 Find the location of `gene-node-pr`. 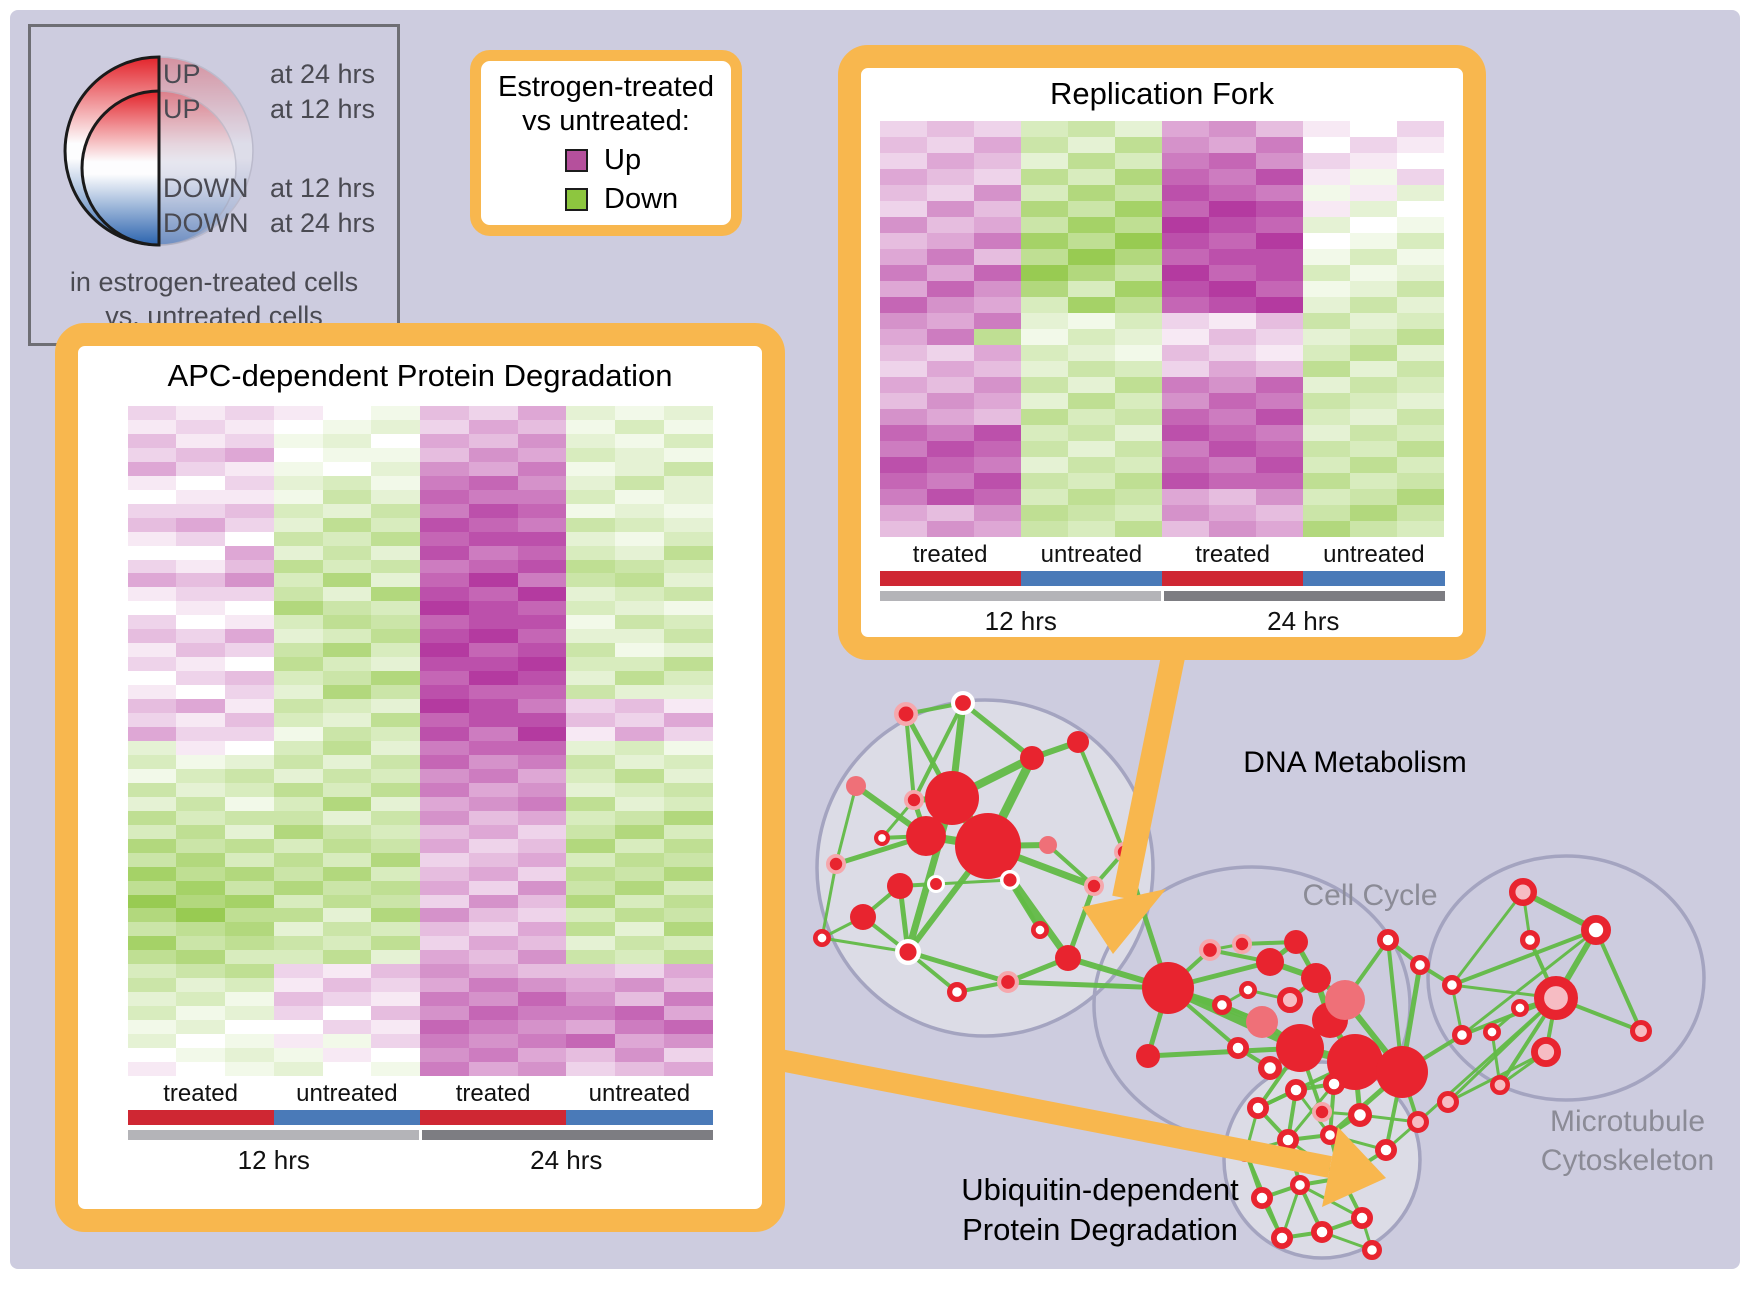

gene-node-pr is located at coordinates (1242, 944).